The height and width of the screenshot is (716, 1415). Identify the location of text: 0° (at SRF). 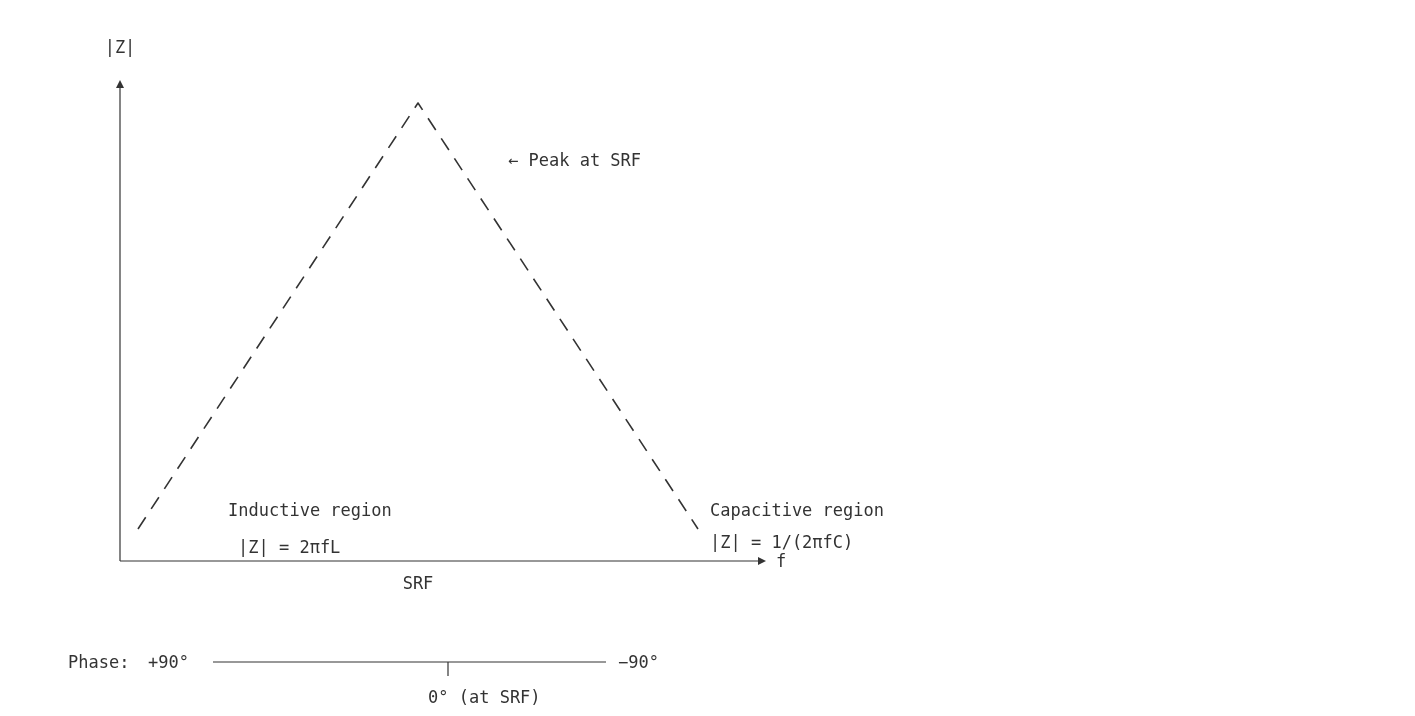
(484, 697).